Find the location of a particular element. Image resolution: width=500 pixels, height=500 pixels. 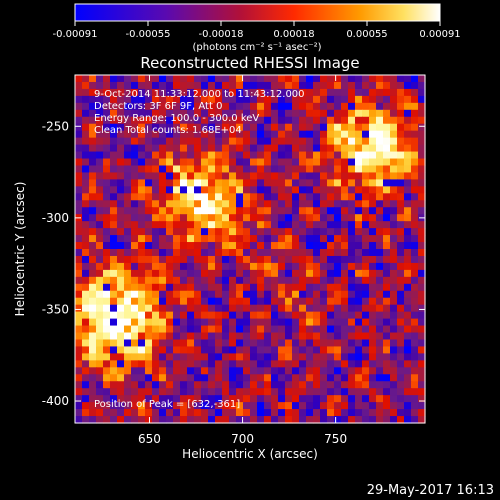

annotation-line: 9-Oct-2014 11:33:12.000 to 11:43:12.000 is located at coordinates (199, 94).